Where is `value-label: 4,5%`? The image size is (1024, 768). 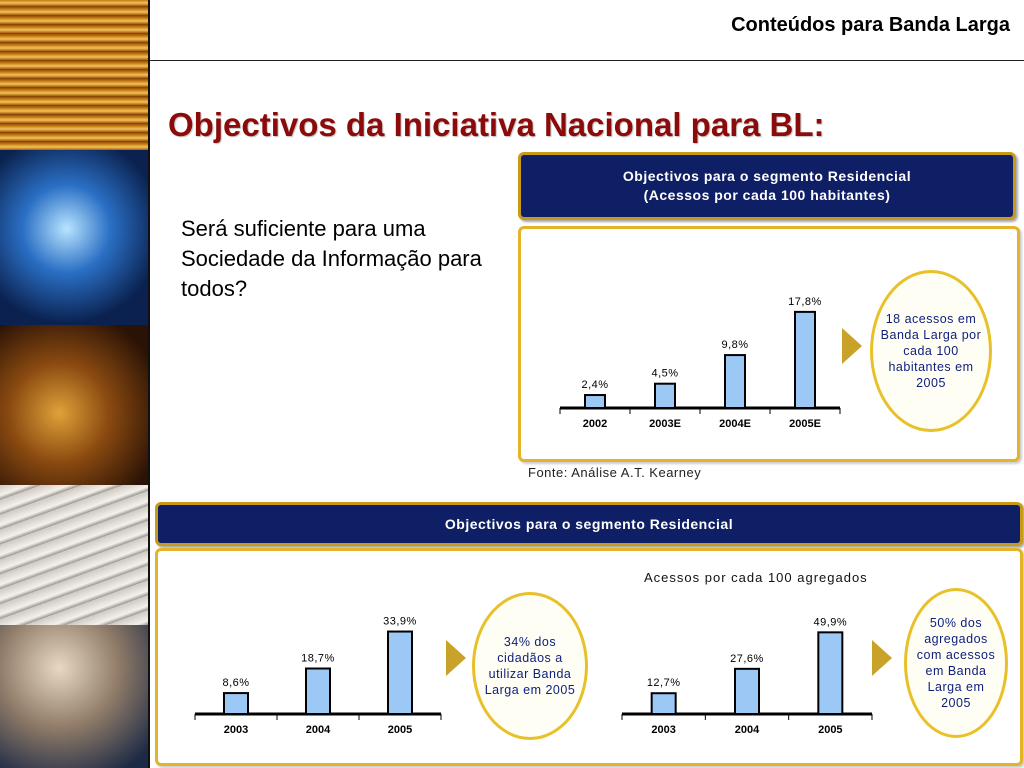
value-label: 4,5% is located at coordinates (664, 374).